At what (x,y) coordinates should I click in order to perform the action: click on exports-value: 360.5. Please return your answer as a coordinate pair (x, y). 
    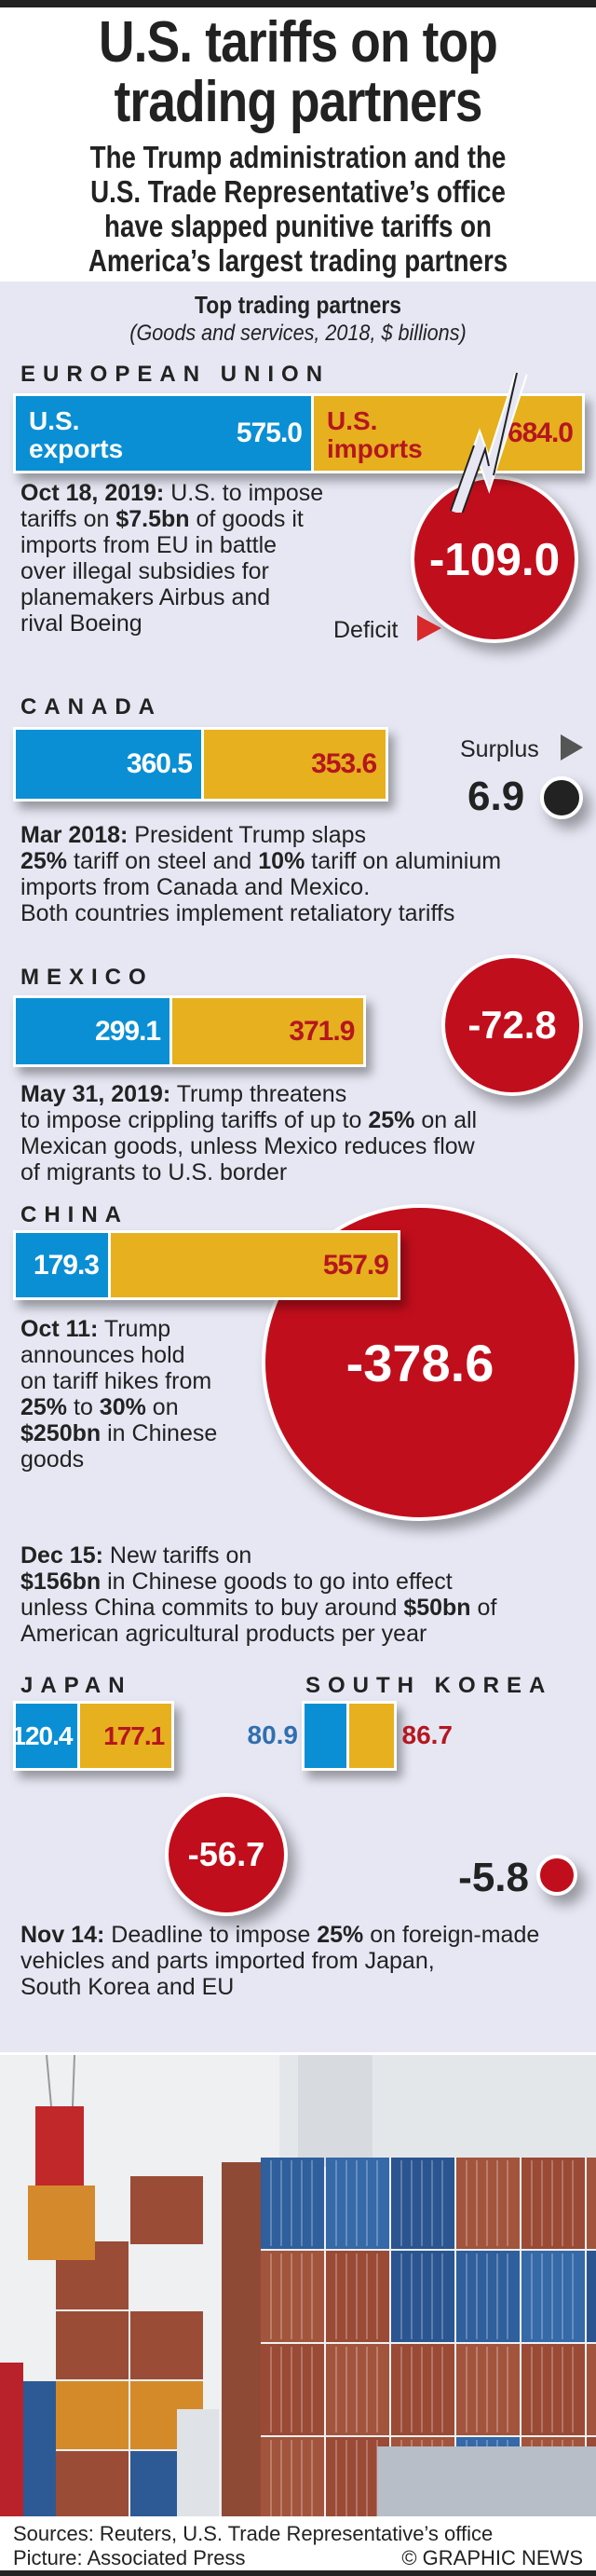
    Looking at the image, I should click on (160, 763).